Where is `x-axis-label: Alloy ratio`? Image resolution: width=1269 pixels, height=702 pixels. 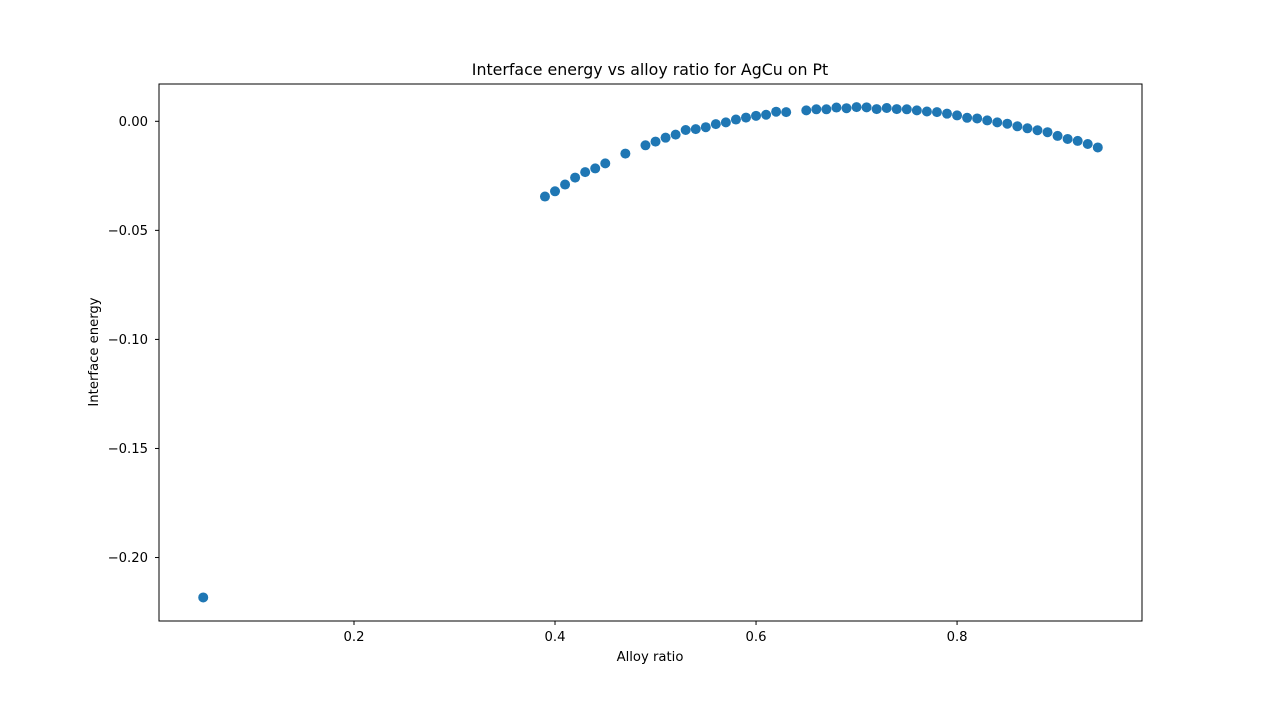
x-axis-label: Alloy ratio is located at coordinates (650, 657).